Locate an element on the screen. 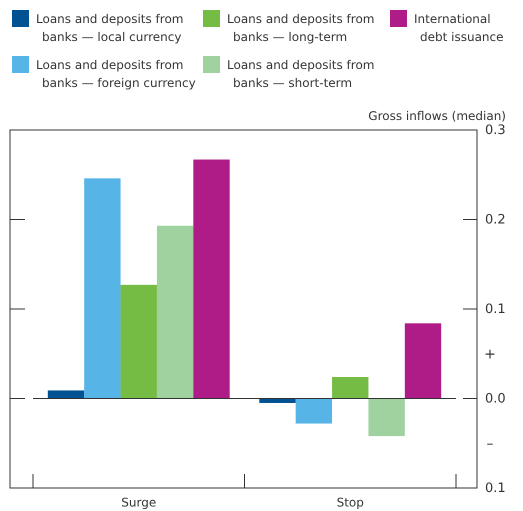  legend-label: Loans and deposits from banks — foreign currency is located at coordinates (116, 74).